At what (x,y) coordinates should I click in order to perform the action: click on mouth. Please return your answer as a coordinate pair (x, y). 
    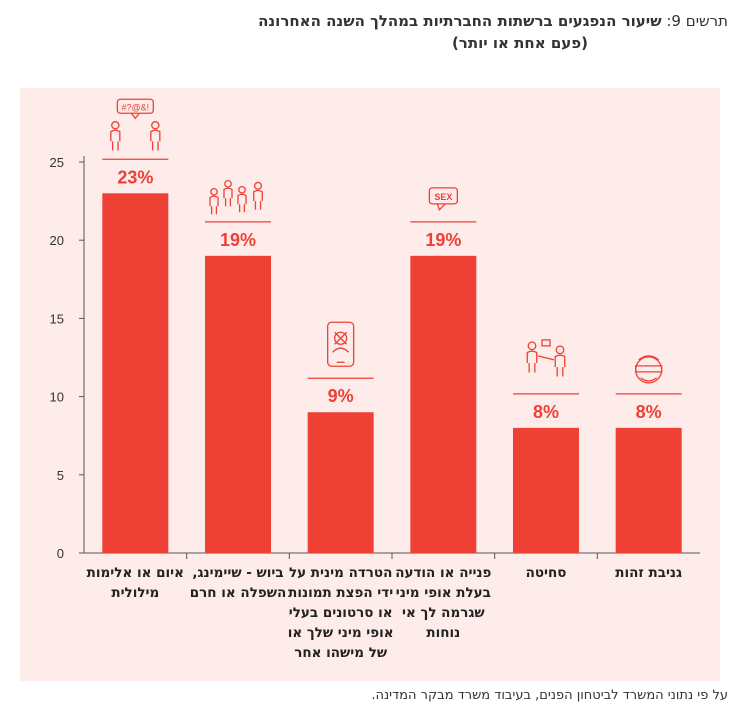
    Looking at the image, I should click on (649, 379).